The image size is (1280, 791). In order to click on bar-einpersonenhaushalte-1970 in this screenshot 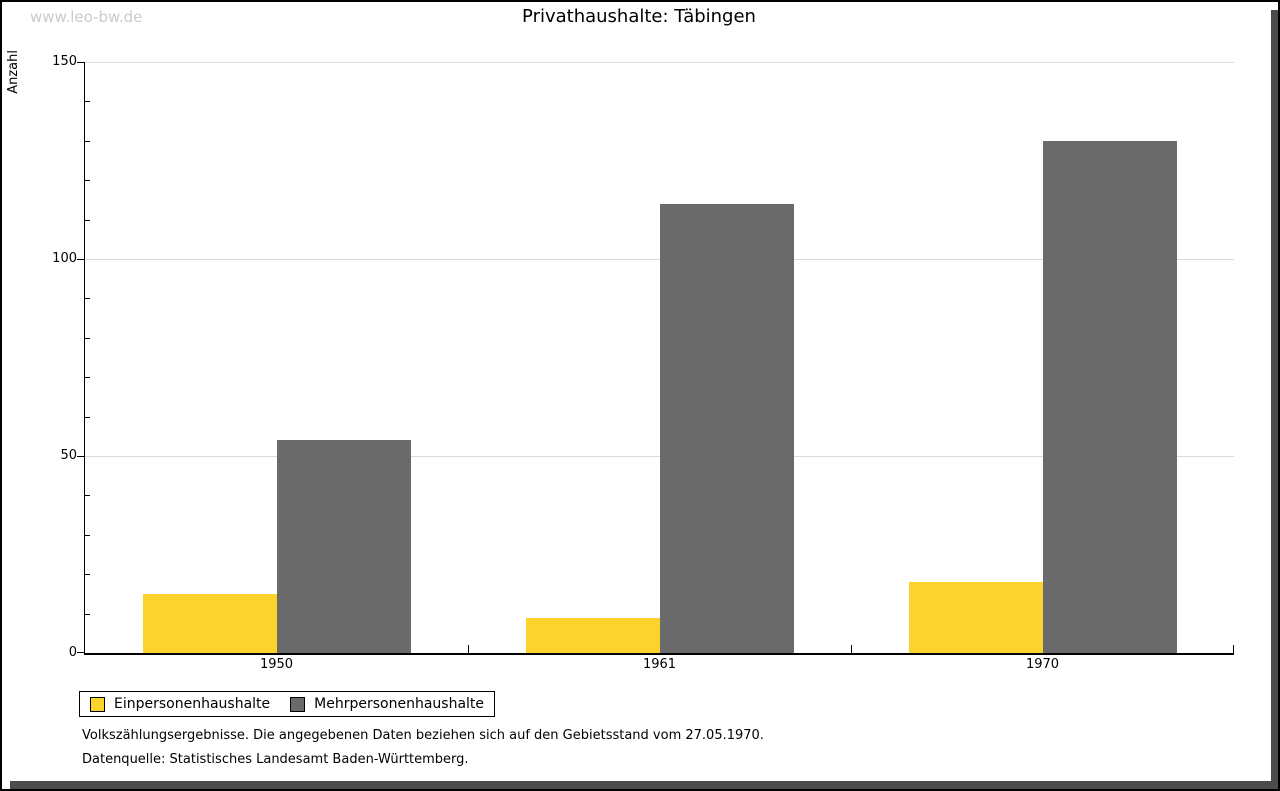, I will do `click(975, 617)`.